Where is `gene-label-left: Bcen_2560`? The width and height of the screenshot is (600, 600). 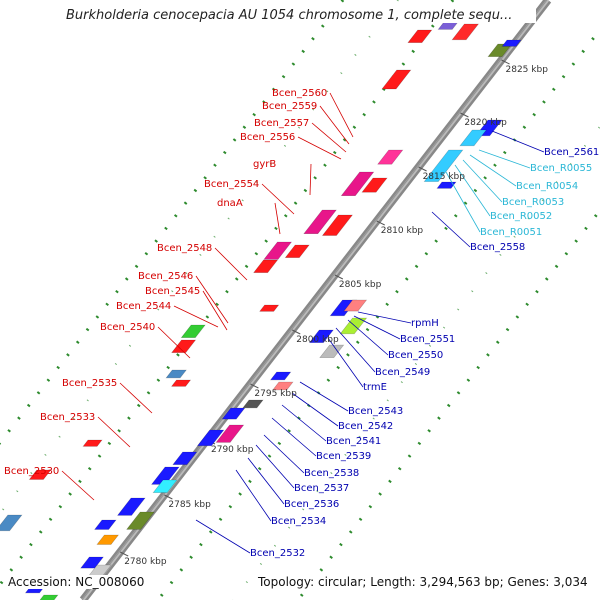
gene-label-left: Bcen_2560 is located at coordinates (299, 93).